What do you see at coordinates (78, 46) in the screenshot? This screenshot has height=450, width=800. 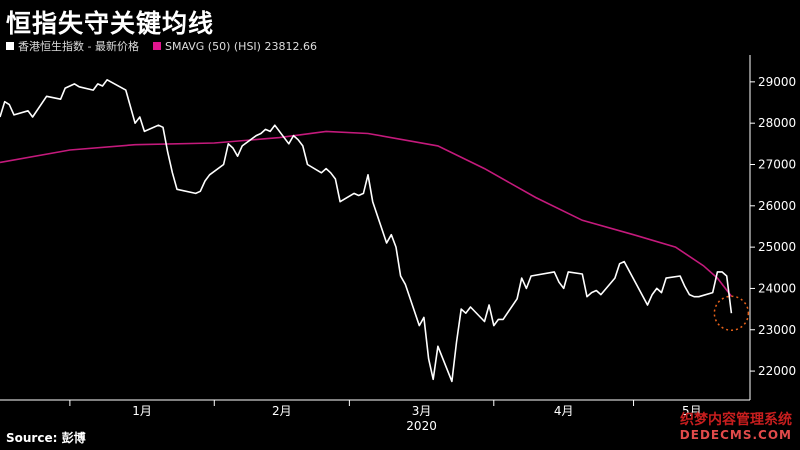 I see `legend-label-price: 香港恒生指数 - 最新价格` at bounding box center [78, 46].